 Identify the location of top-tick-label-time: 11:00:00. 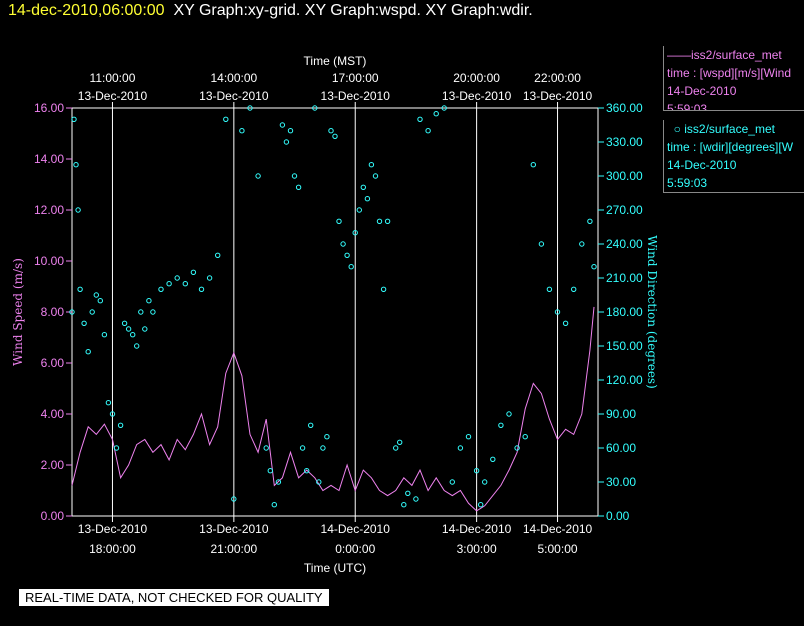
(113, 78).